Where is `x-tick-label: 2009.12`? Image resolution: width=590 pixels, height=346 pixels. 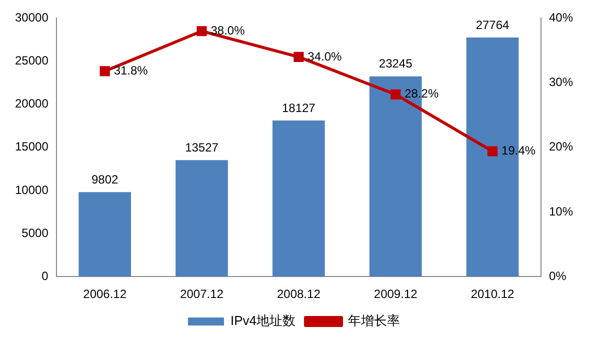
x-tick-label: 2009.12 is located at coordinates (396, 294).